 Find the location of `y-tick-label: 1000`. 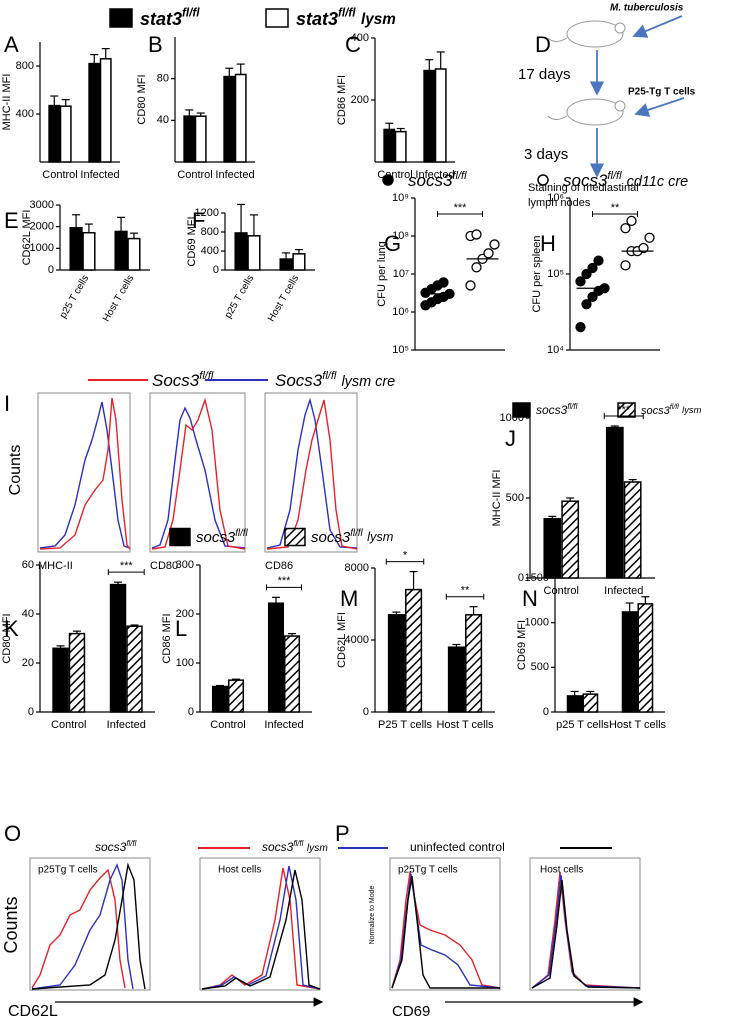

y-tick-label: 1000 is located at coordinates (42, 248).